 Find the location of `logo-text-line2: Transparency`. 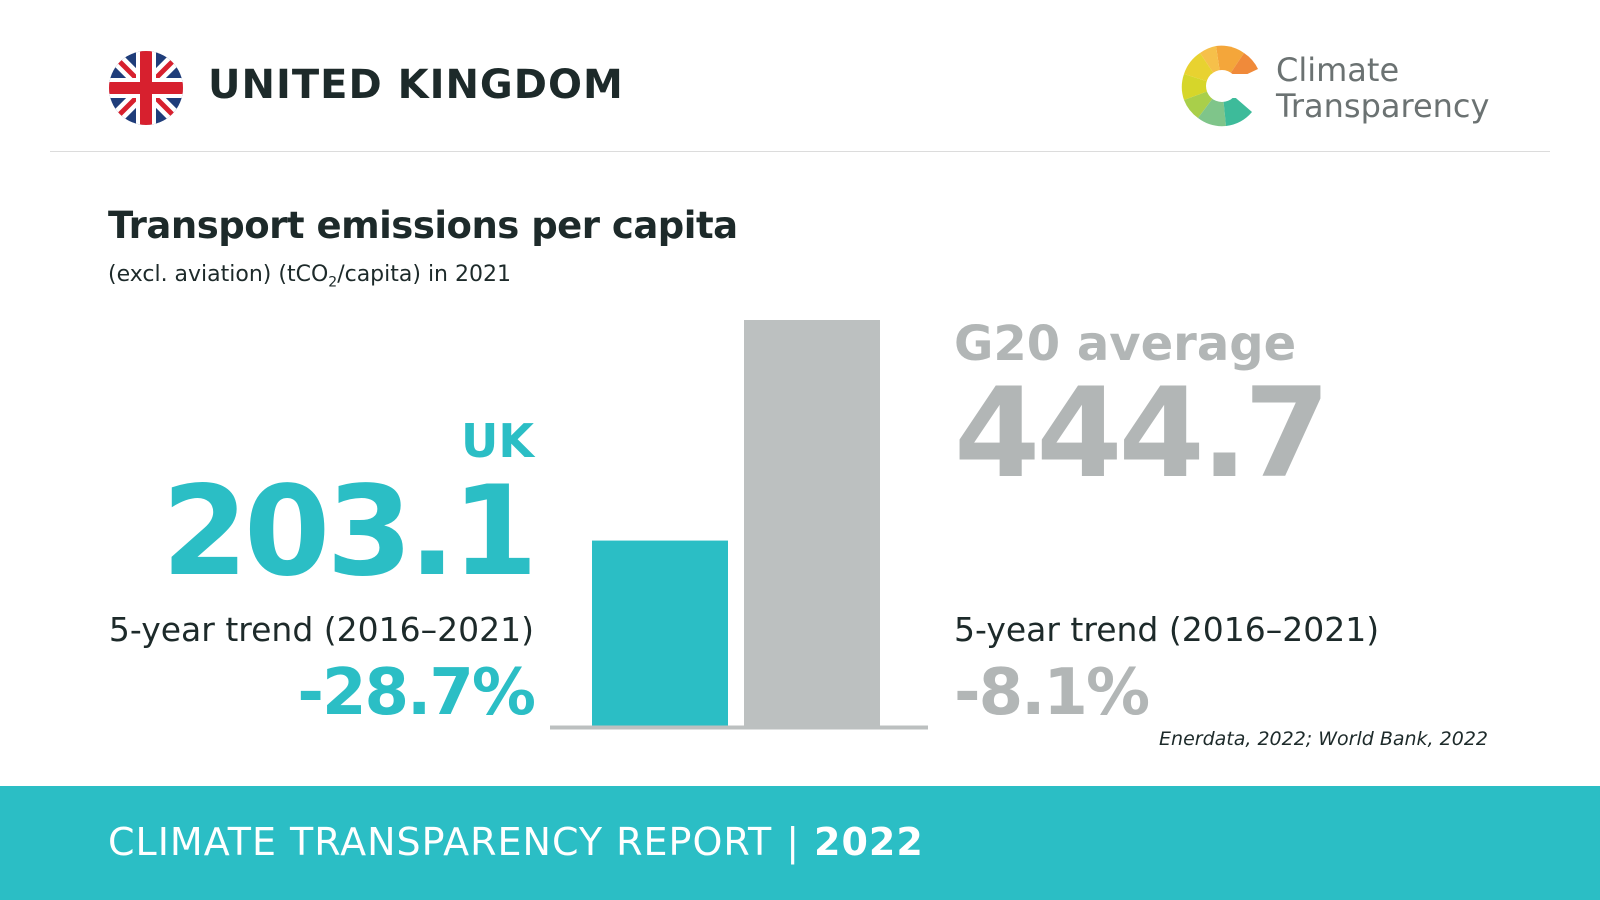

logo-text-line2: Transparency is located at coordinates (1383, 106).